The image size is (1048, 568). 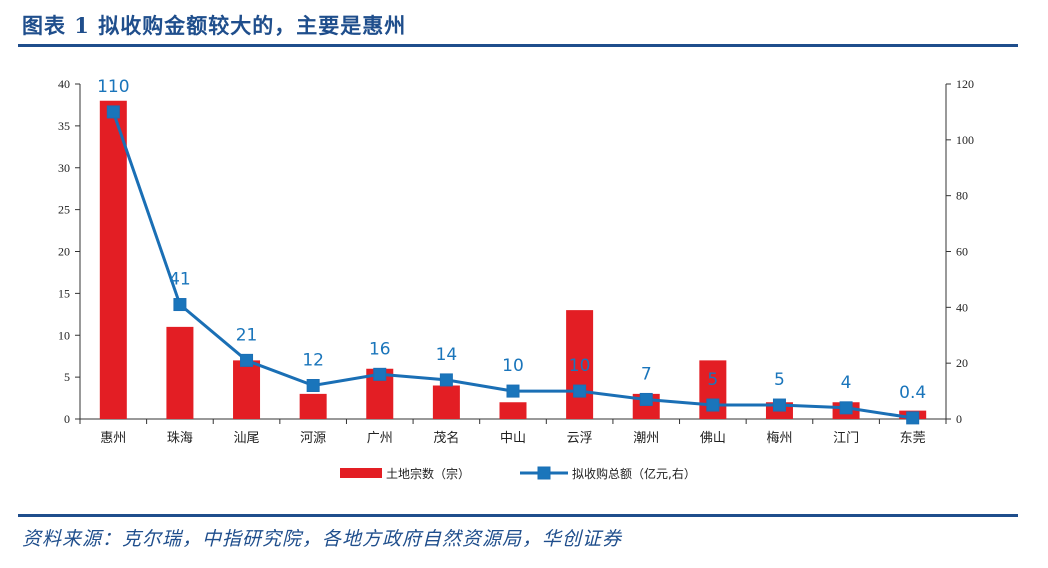 What do you see at coordinates (912, 393) in the screenshot?
I see `data-label: 0.4` at bounding box center [912, 393].